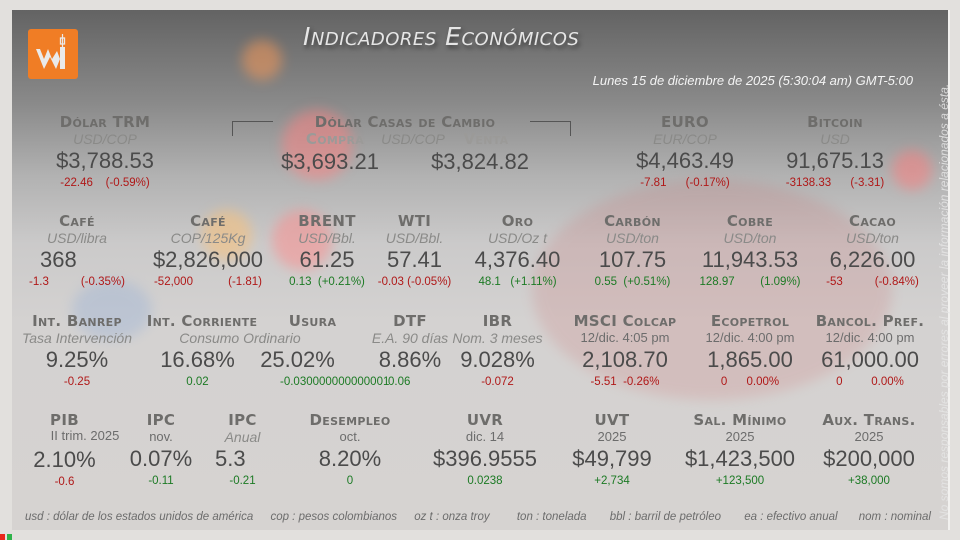  What do you see at coordinates (413, 139) in the screenshot?
I see `casas-unit: USD/COP` at bounding box center [413, 139].